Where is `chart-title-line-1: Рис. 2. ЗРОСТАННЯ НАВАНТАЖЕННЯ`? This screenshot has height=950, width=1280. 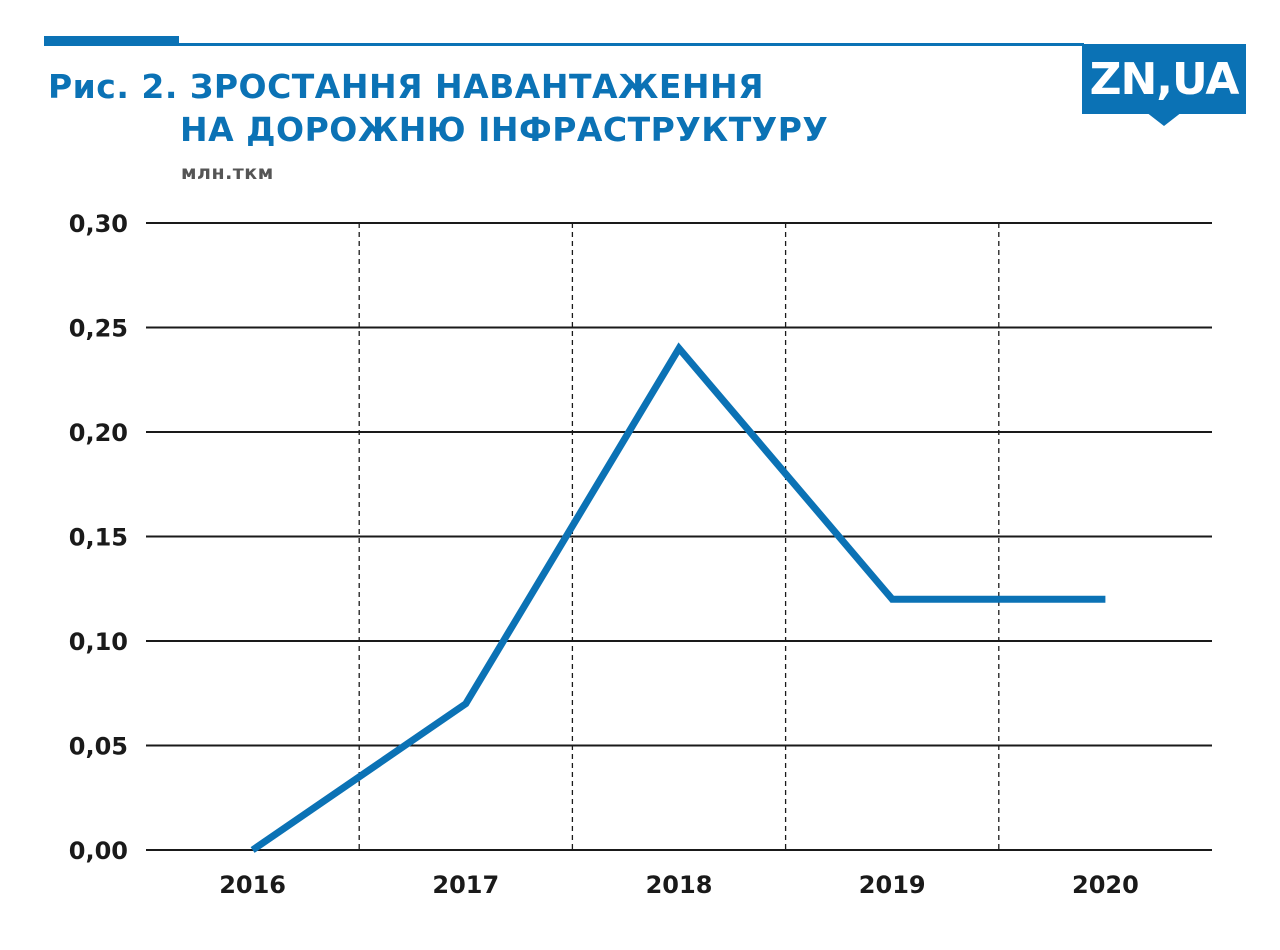 chart-title-line-1: Рис. 2. ЗРОСТАННЯ НАВАНТАЖЕННЯ is located at coordinates (406, 86).